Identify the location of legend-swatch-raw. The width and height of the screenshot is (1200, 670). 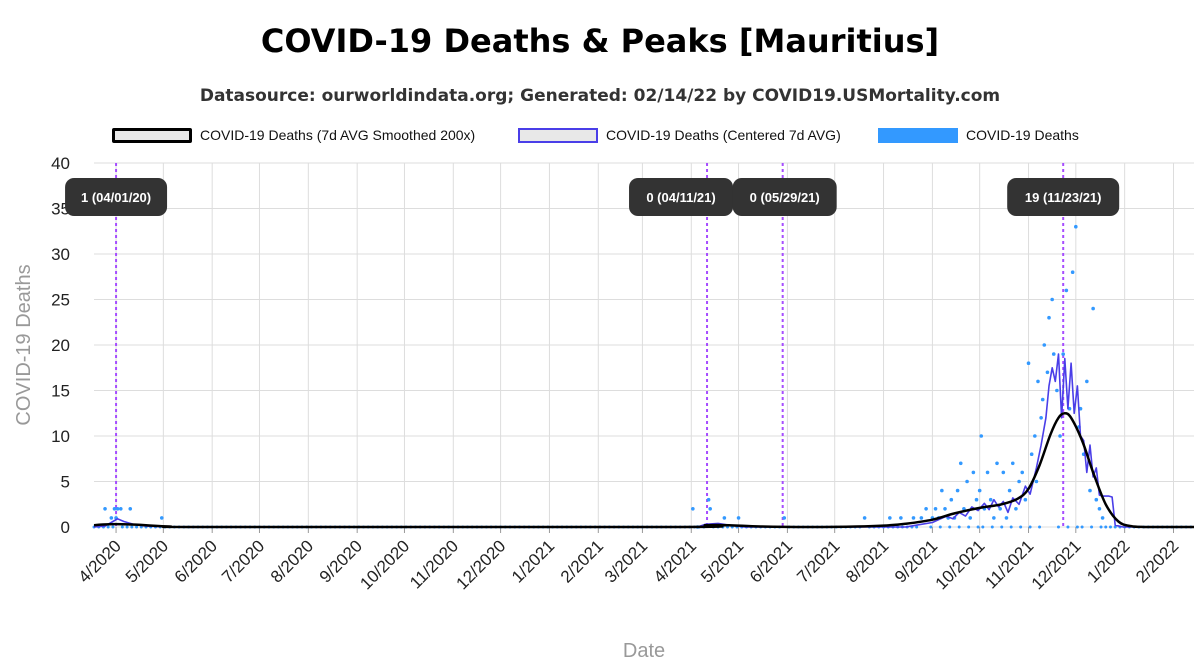
(918, 135).